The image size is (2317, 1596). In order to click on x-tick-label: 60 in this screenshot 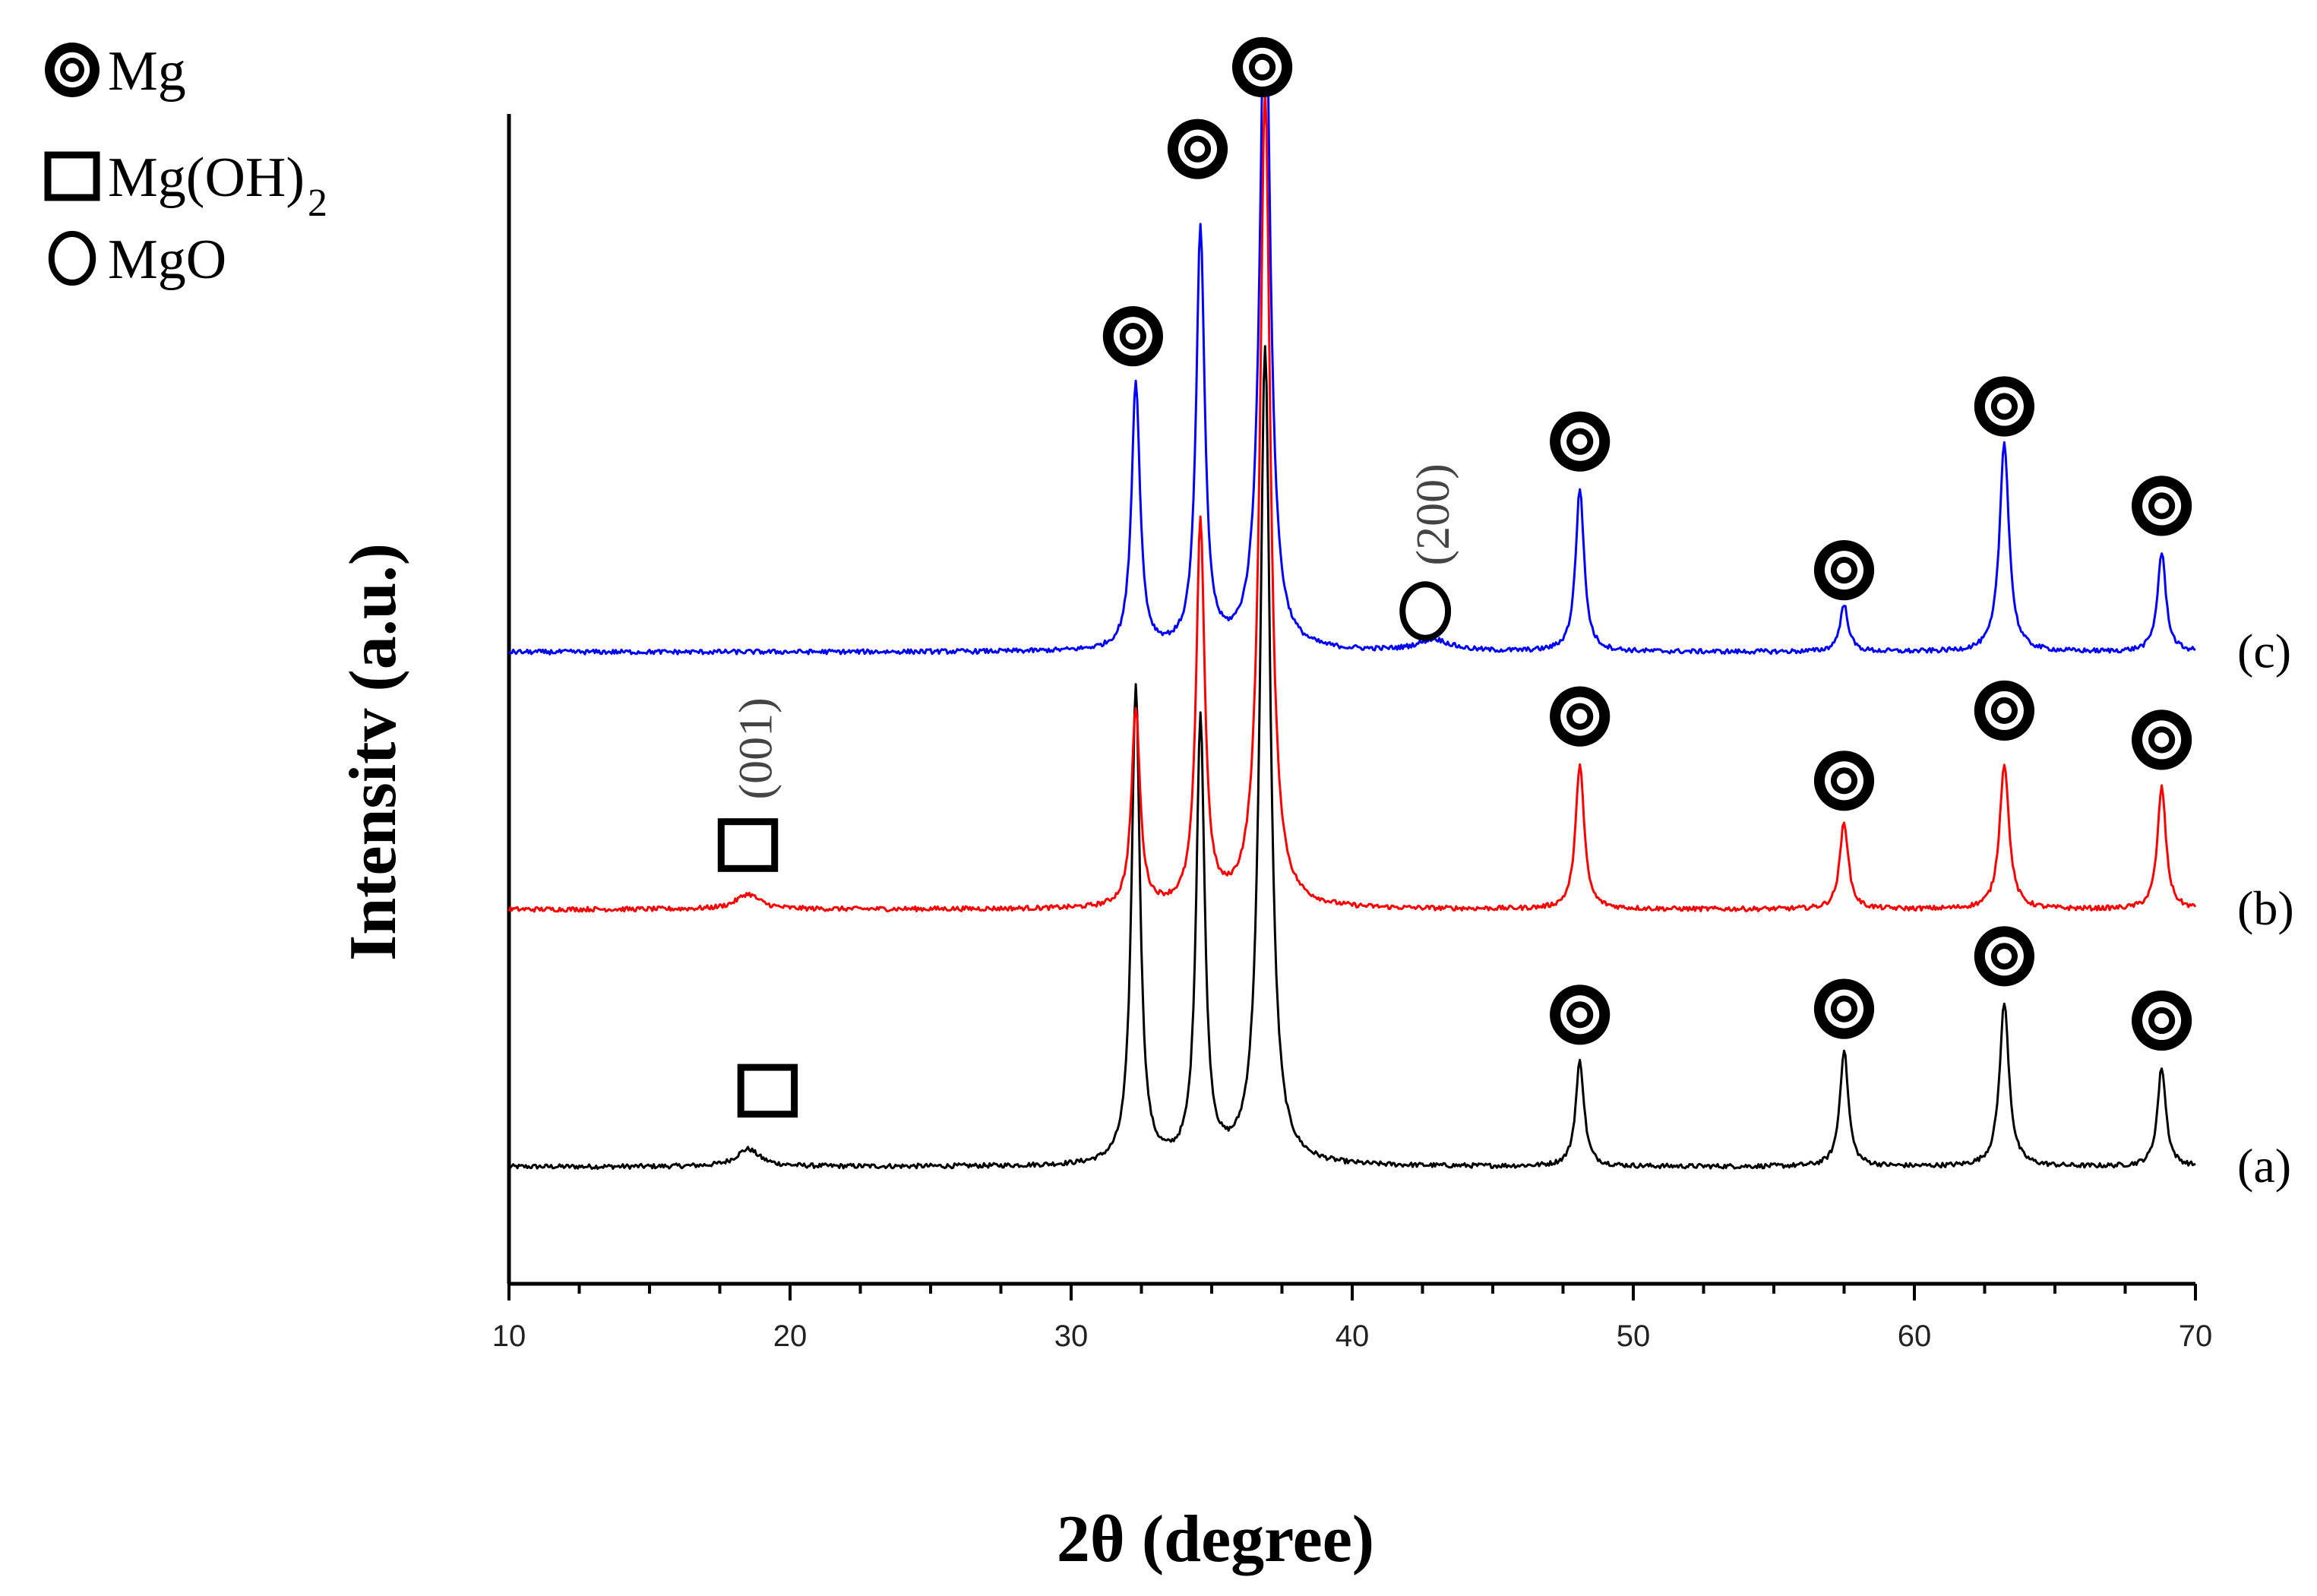, I will do `click(1915, 1336)`.